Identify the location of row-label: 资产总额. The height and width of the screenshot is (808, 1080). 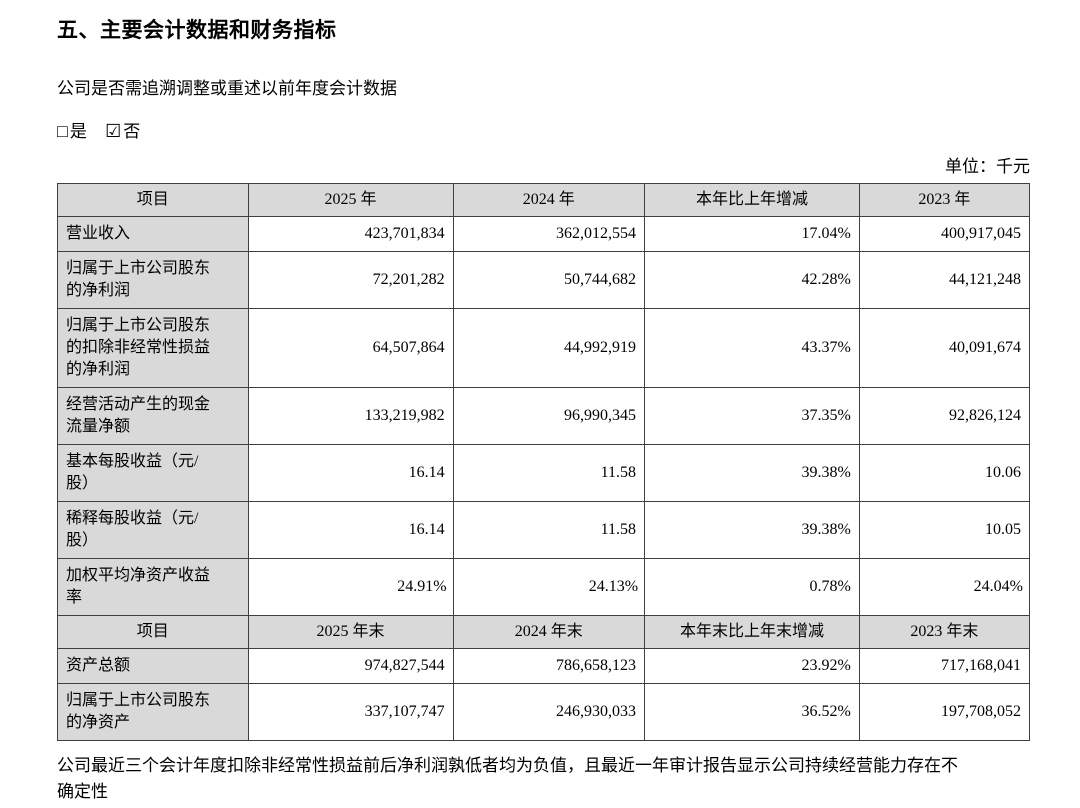
(153, 666).